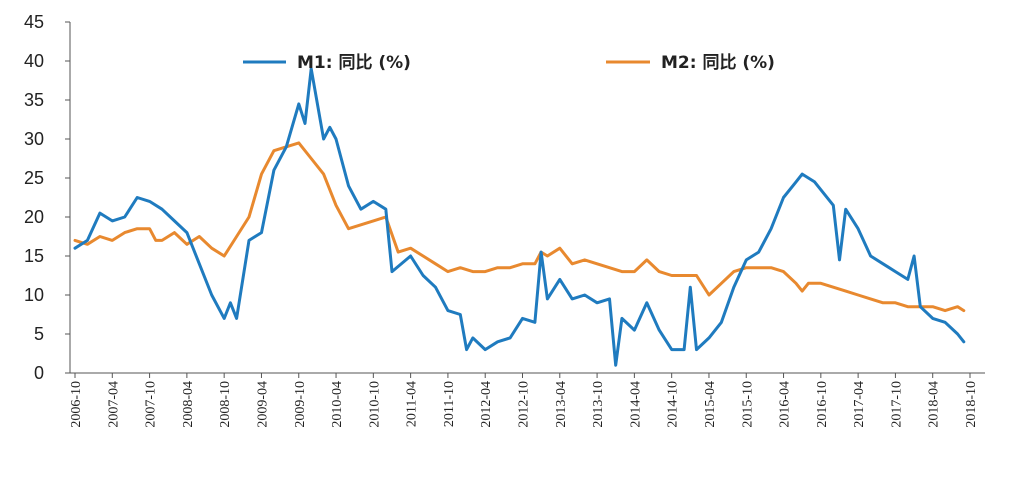 Image resolution: width=1031 pixels, height=488 pixels. What do you see at coordinates (34, 61) in the screenshot?
I see `y-tick-label: 40` at bounding box center [34, 61].